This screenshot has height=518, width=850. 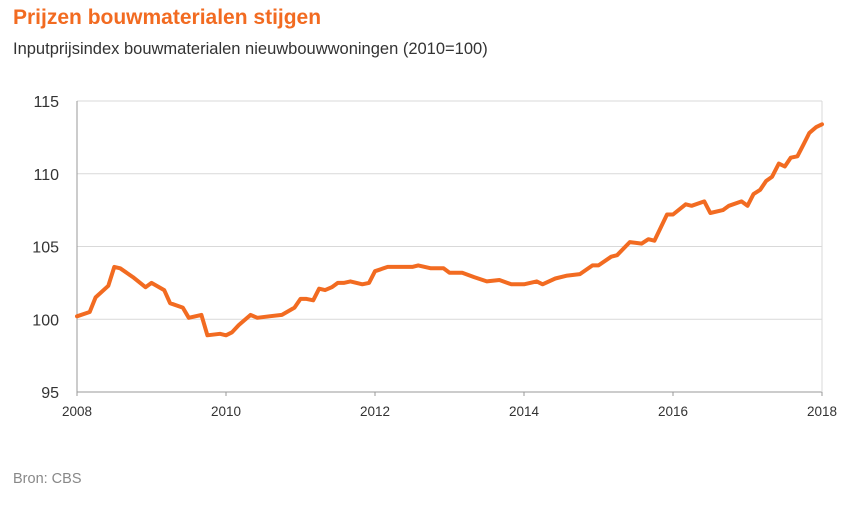 What do you see at coordinates (524, 411) in the screenshot?
I see `x-tick-label: 2014` at bounding box center [524, 411].